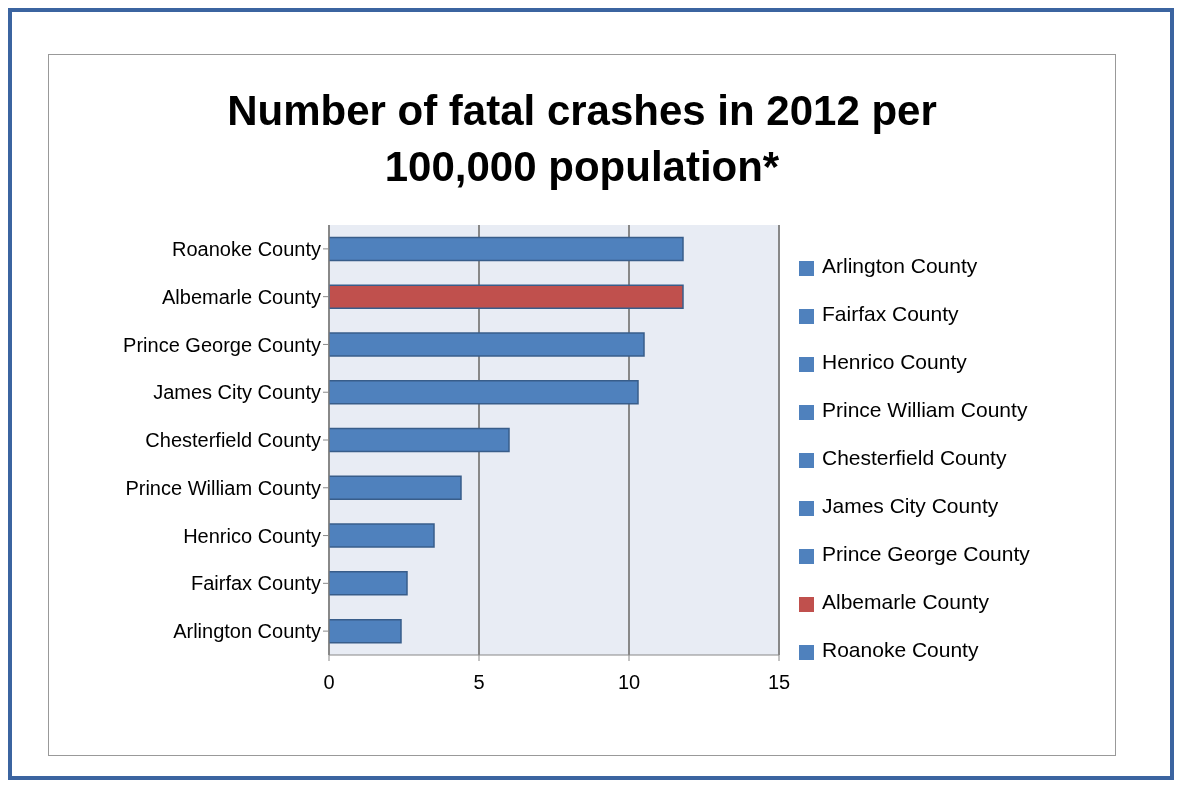  I want to click on x-tick-label: 0, so click(329, 682).